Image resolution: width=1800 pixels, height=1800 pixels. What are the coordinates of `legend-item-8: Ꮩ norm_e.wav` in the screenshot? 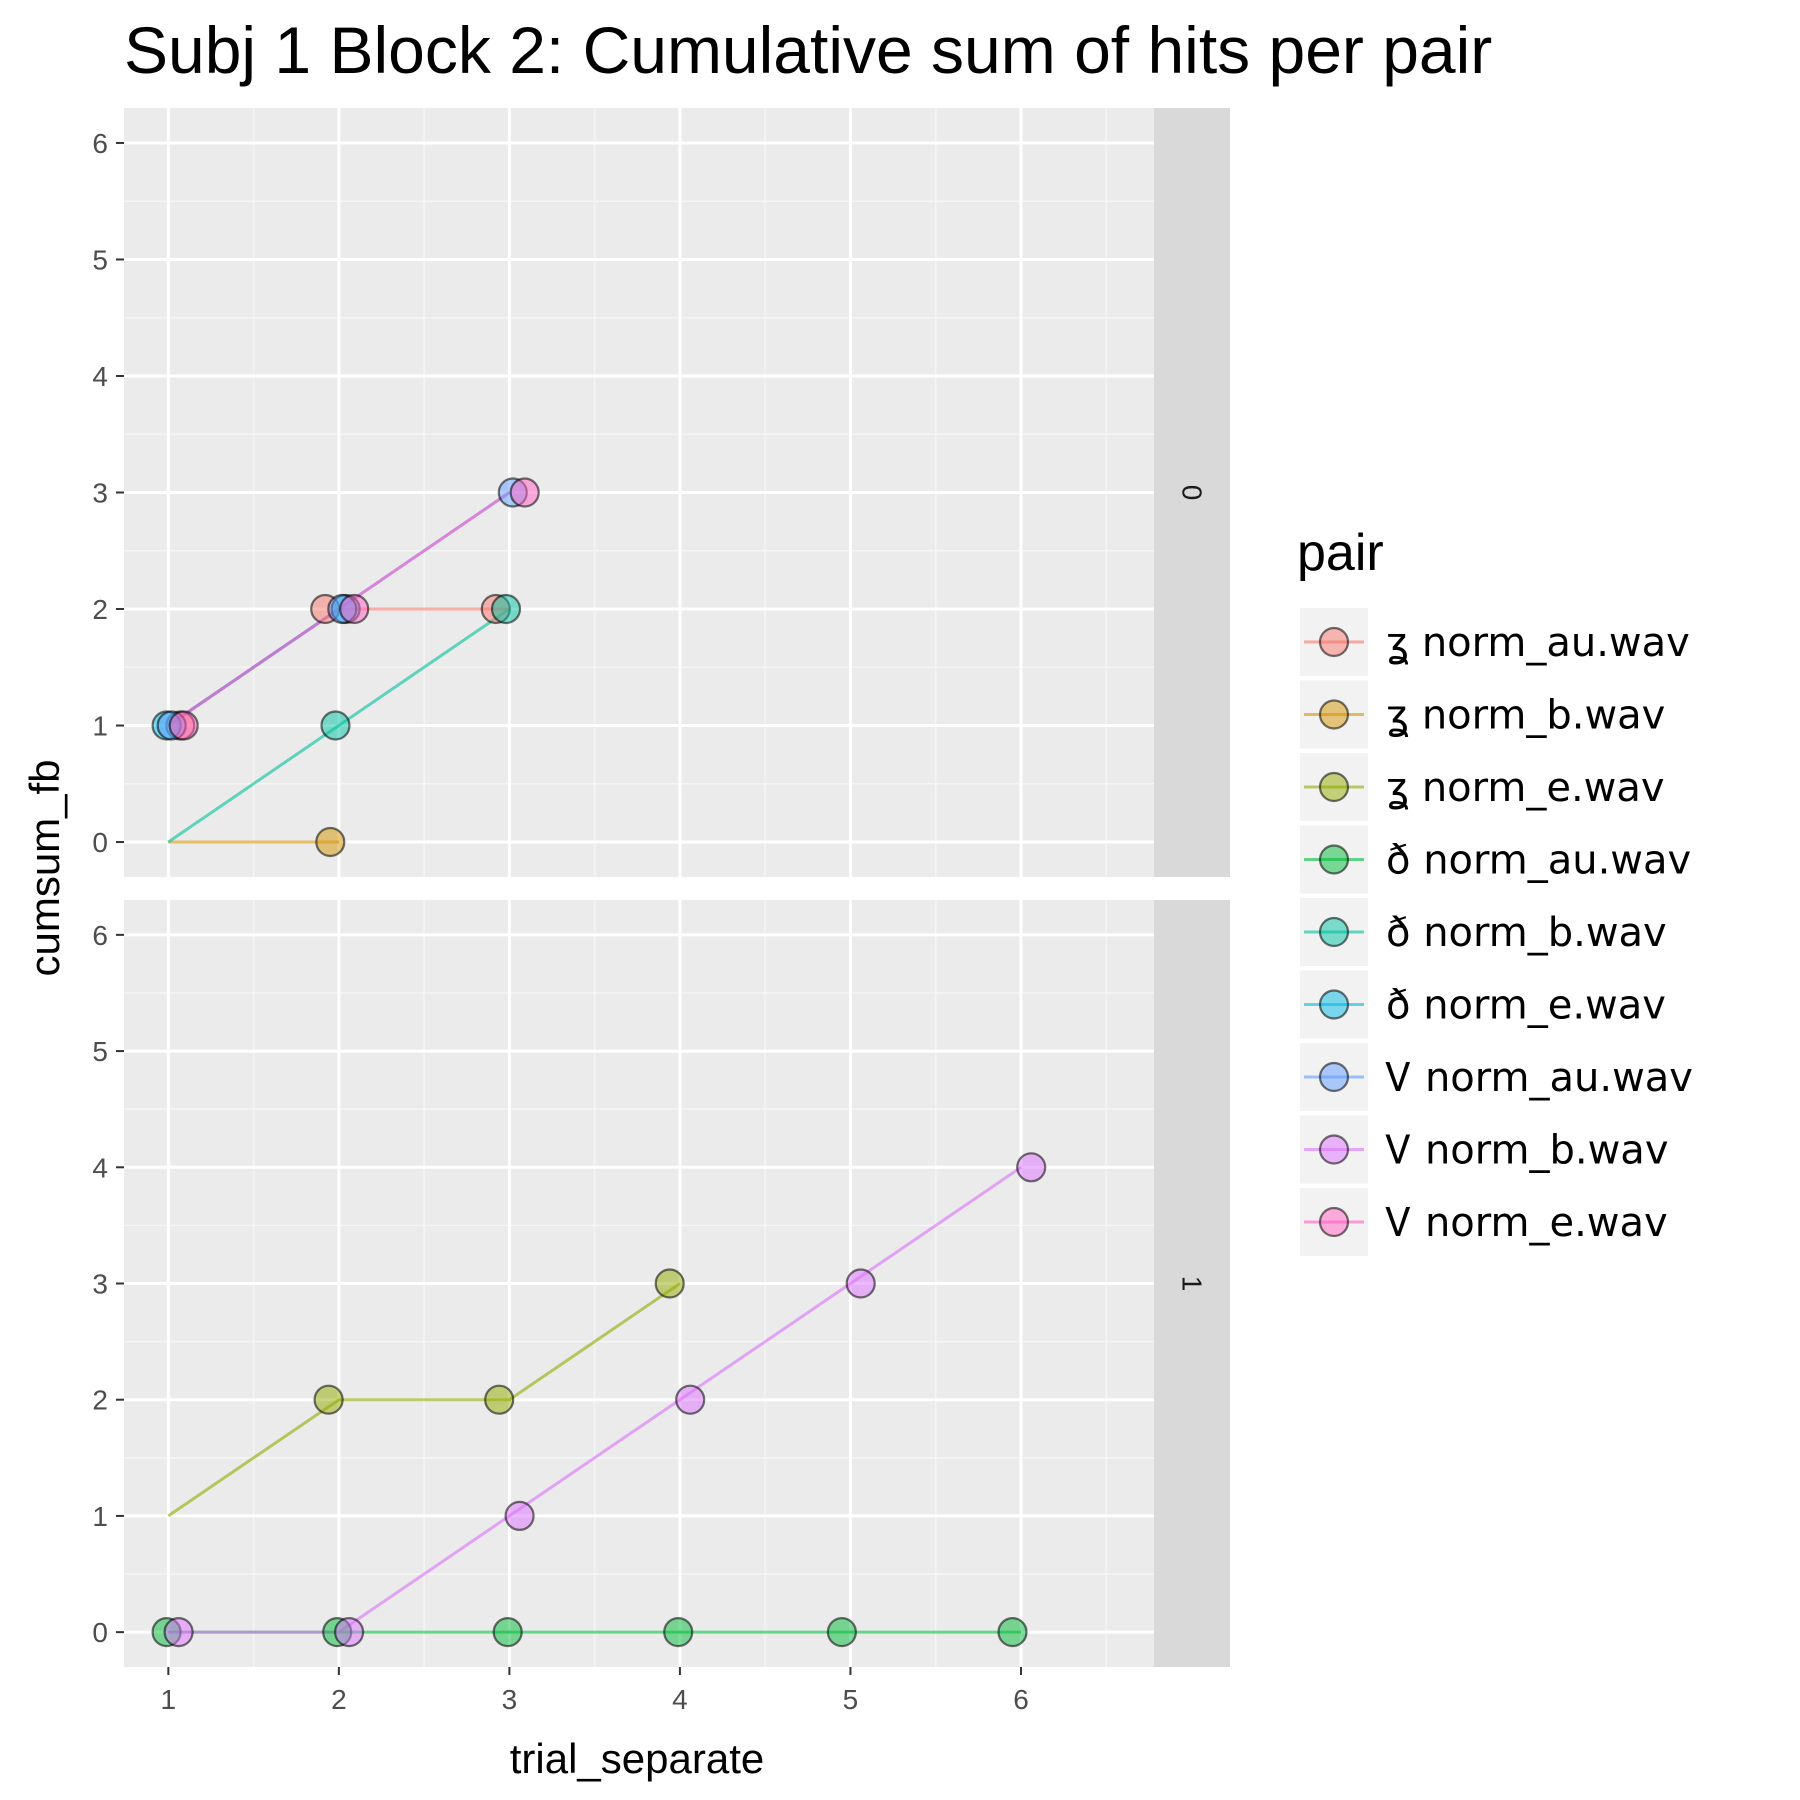 It's located at (1484, 1222).